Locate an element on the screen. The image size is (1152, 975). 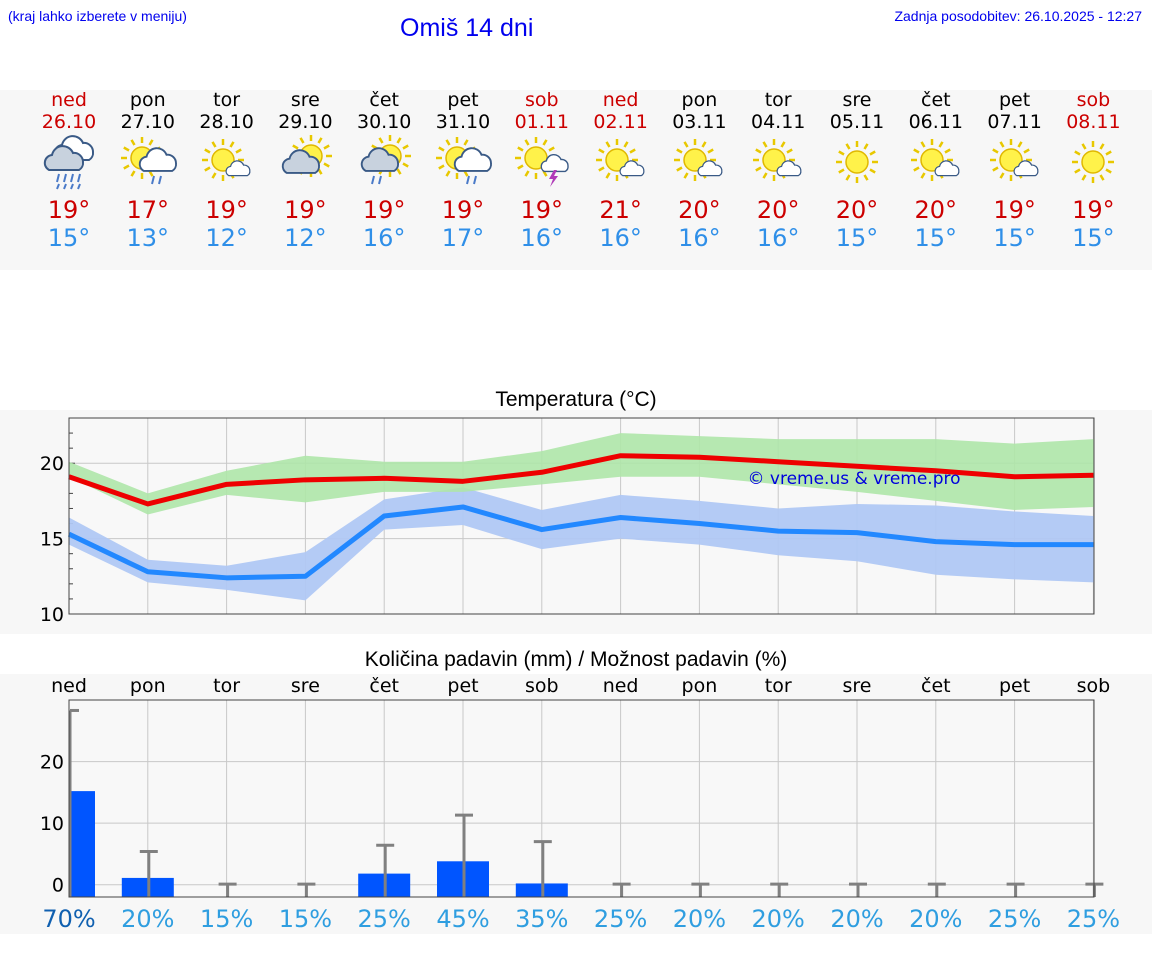
day-column: tor 28.10 19° 12° is located at coordinates (226, 171).